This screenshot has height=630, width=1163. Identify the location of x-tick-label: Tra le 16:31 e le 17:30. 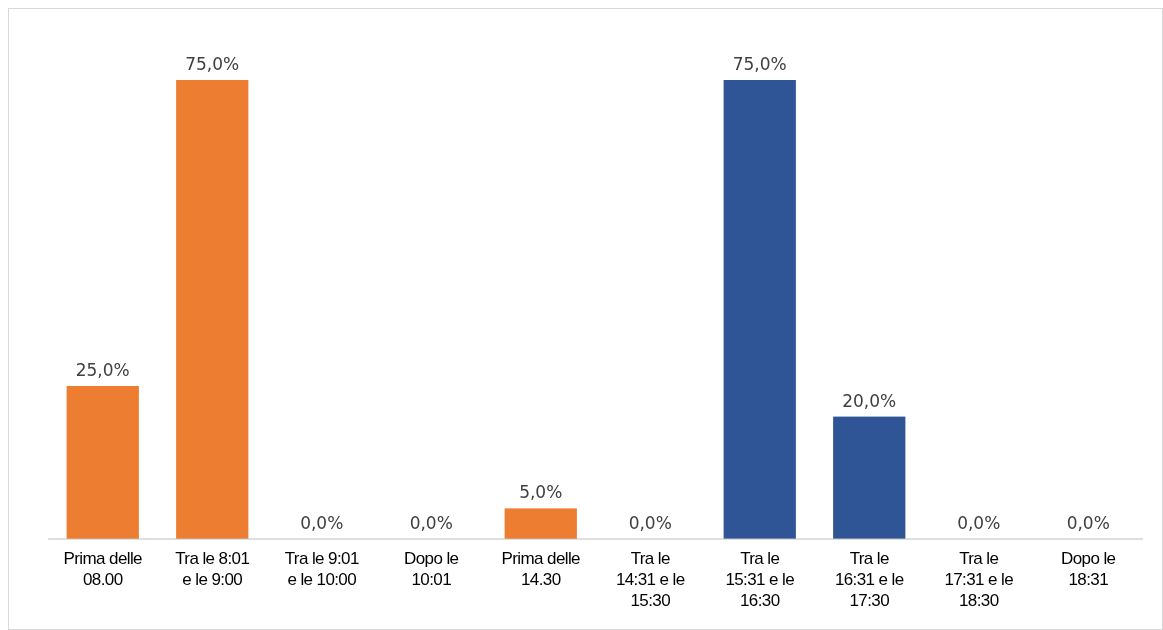
(869, 579).